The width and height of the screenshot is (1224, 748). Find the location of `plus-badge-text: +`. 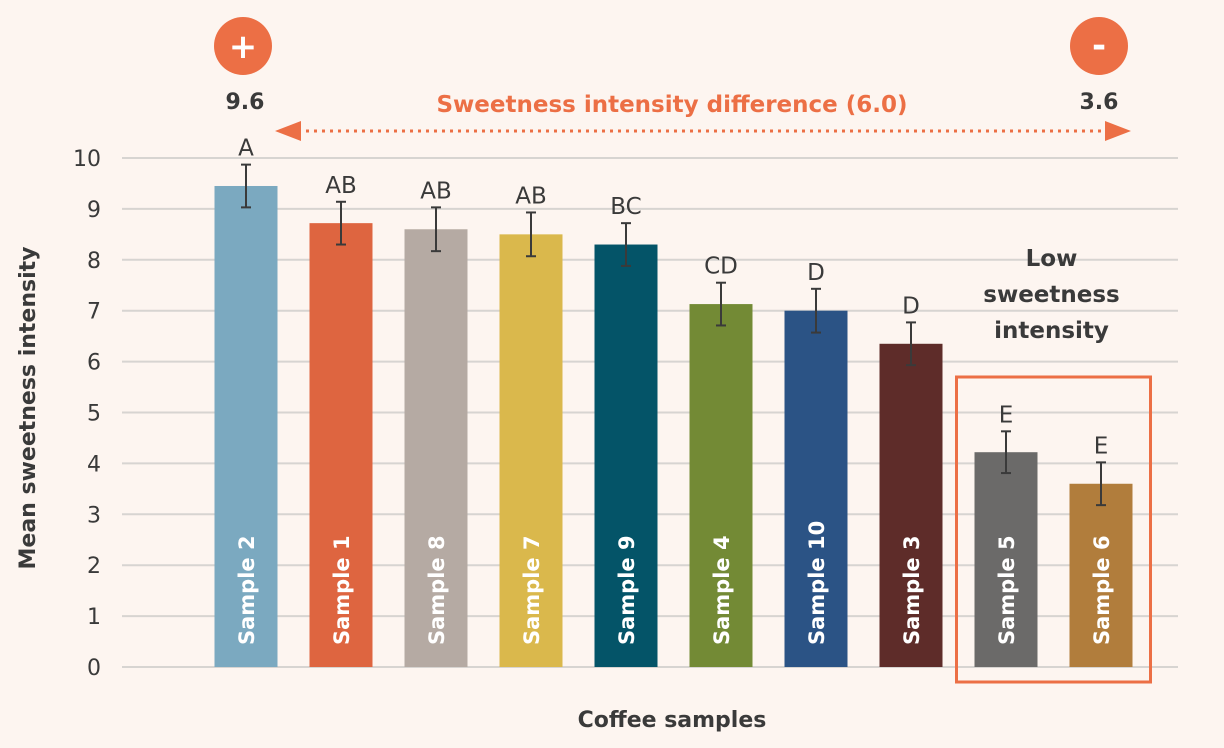

plus-badge-text: + is located at coordinates (243, 47).